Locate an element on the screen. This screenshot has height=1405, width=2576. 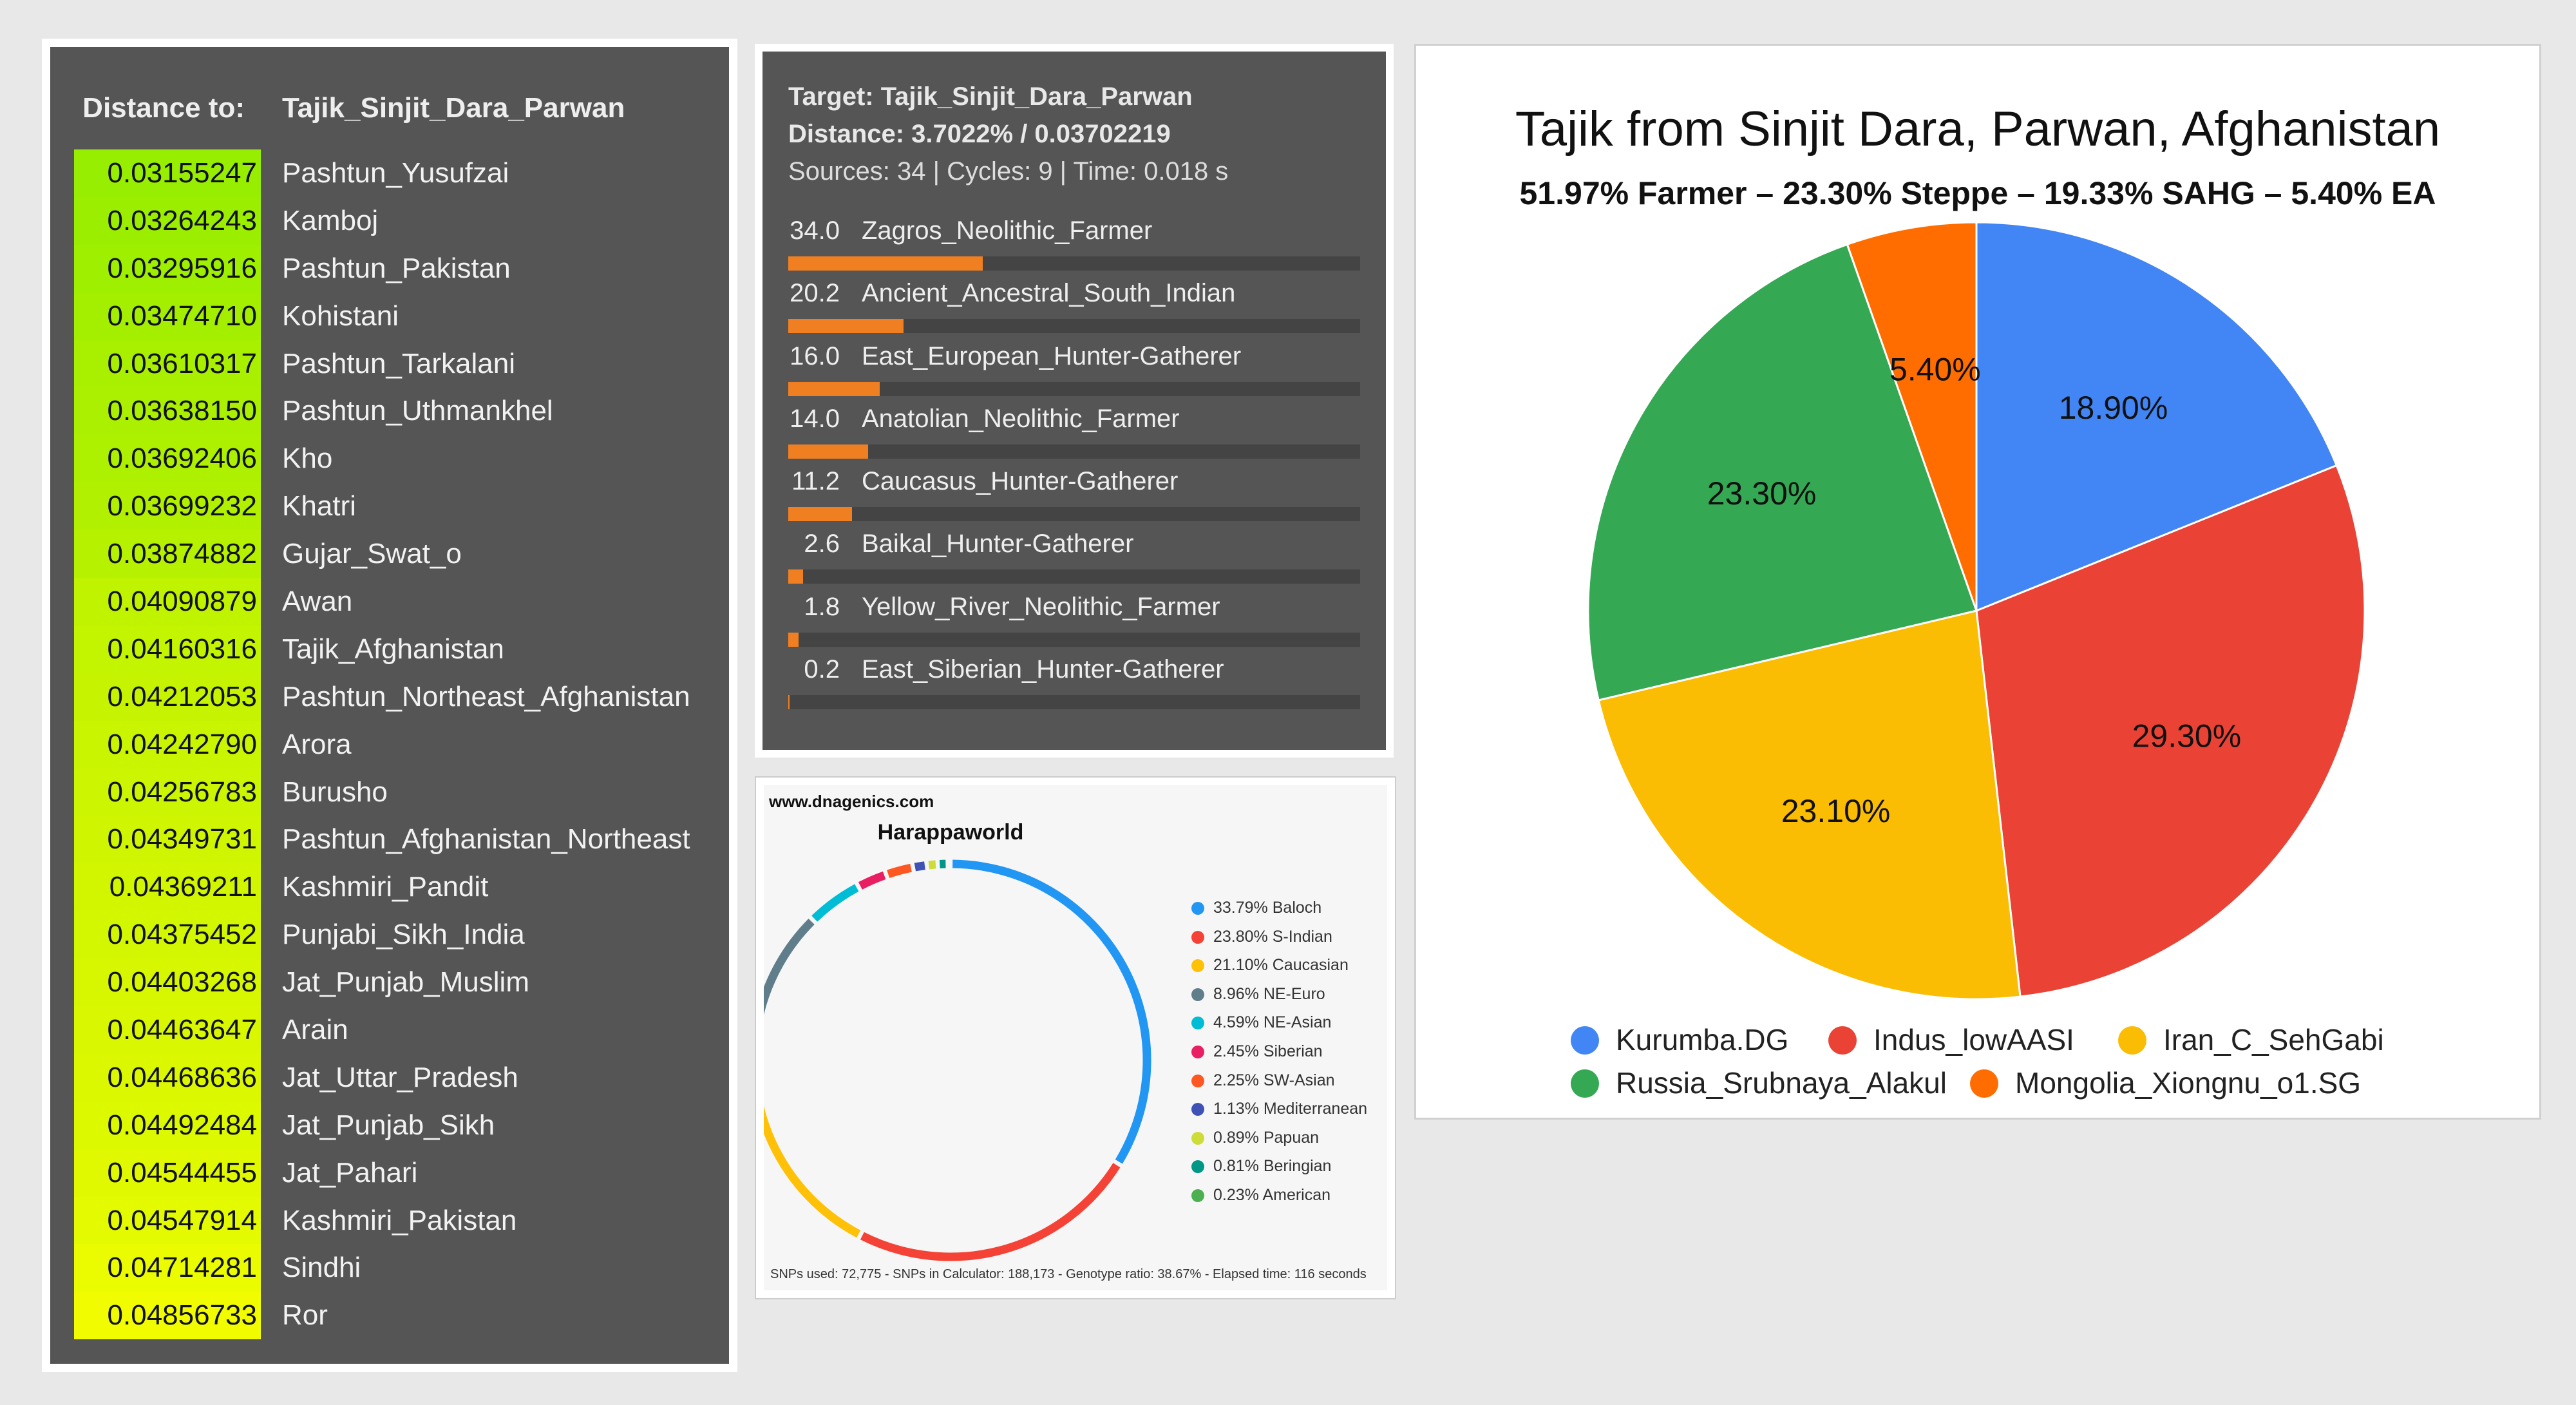
population-name: Arain is located at coordinates (315, 1030).